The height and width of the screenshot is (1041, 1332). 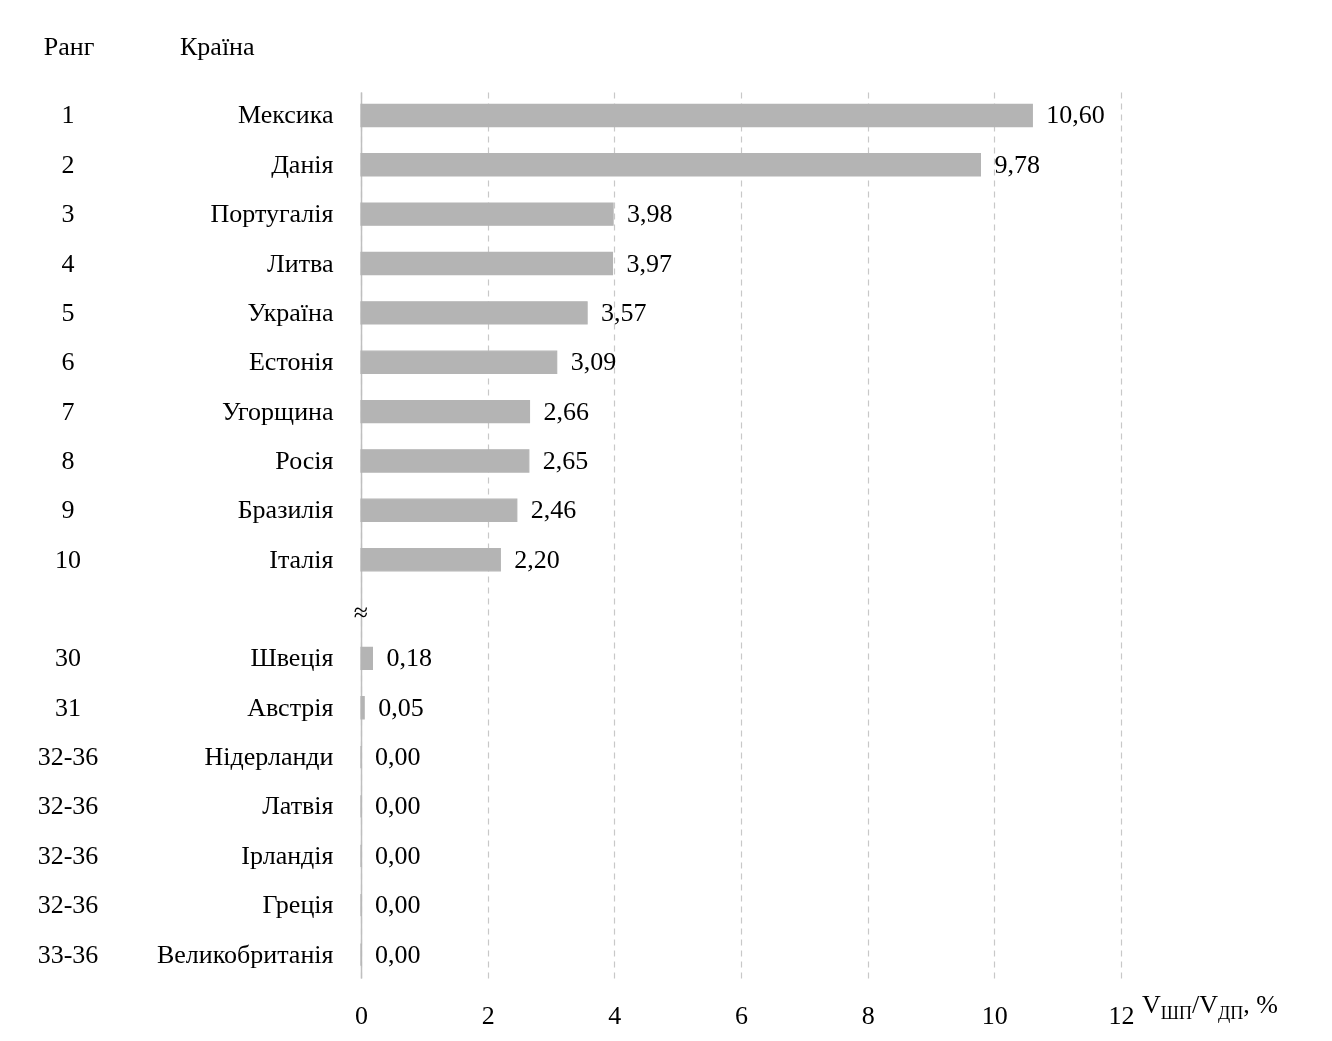 What do you see at coordinates (68, 312) in the screenshot?
I see `text: 5` at bounding box center [68, 312].